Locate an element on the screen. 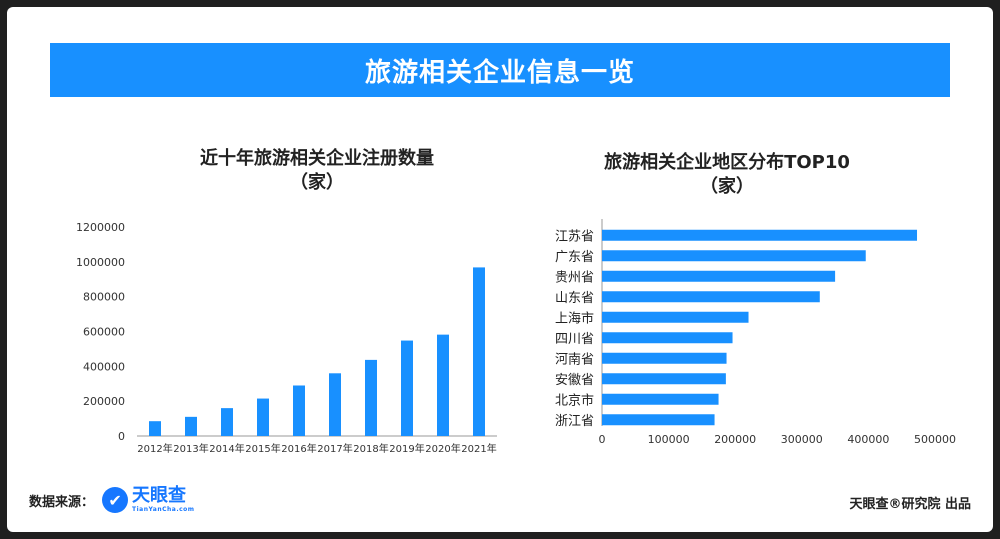 The height and width of the screenshot is (539, 1000). bar-2013年 is located at coordinates (191, 426).